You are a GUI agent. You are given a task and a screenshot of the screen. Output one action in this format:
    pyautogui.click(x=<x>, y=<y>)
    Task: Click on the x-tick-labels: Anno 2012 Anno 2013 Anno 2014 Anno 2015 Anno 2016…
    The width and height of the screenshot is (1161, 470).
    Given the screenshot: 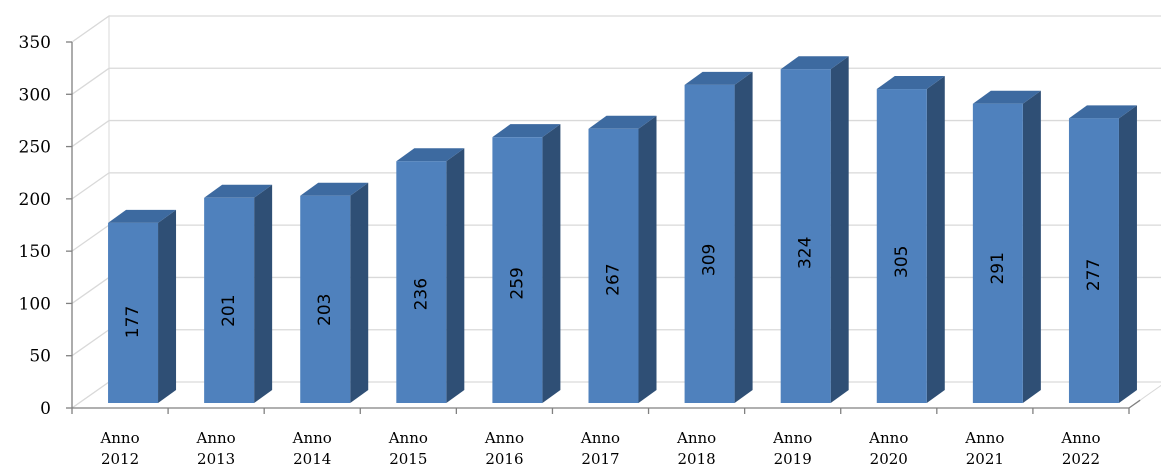 What is the action you would take?
    pyautogui.click(x=599, y=448)
    